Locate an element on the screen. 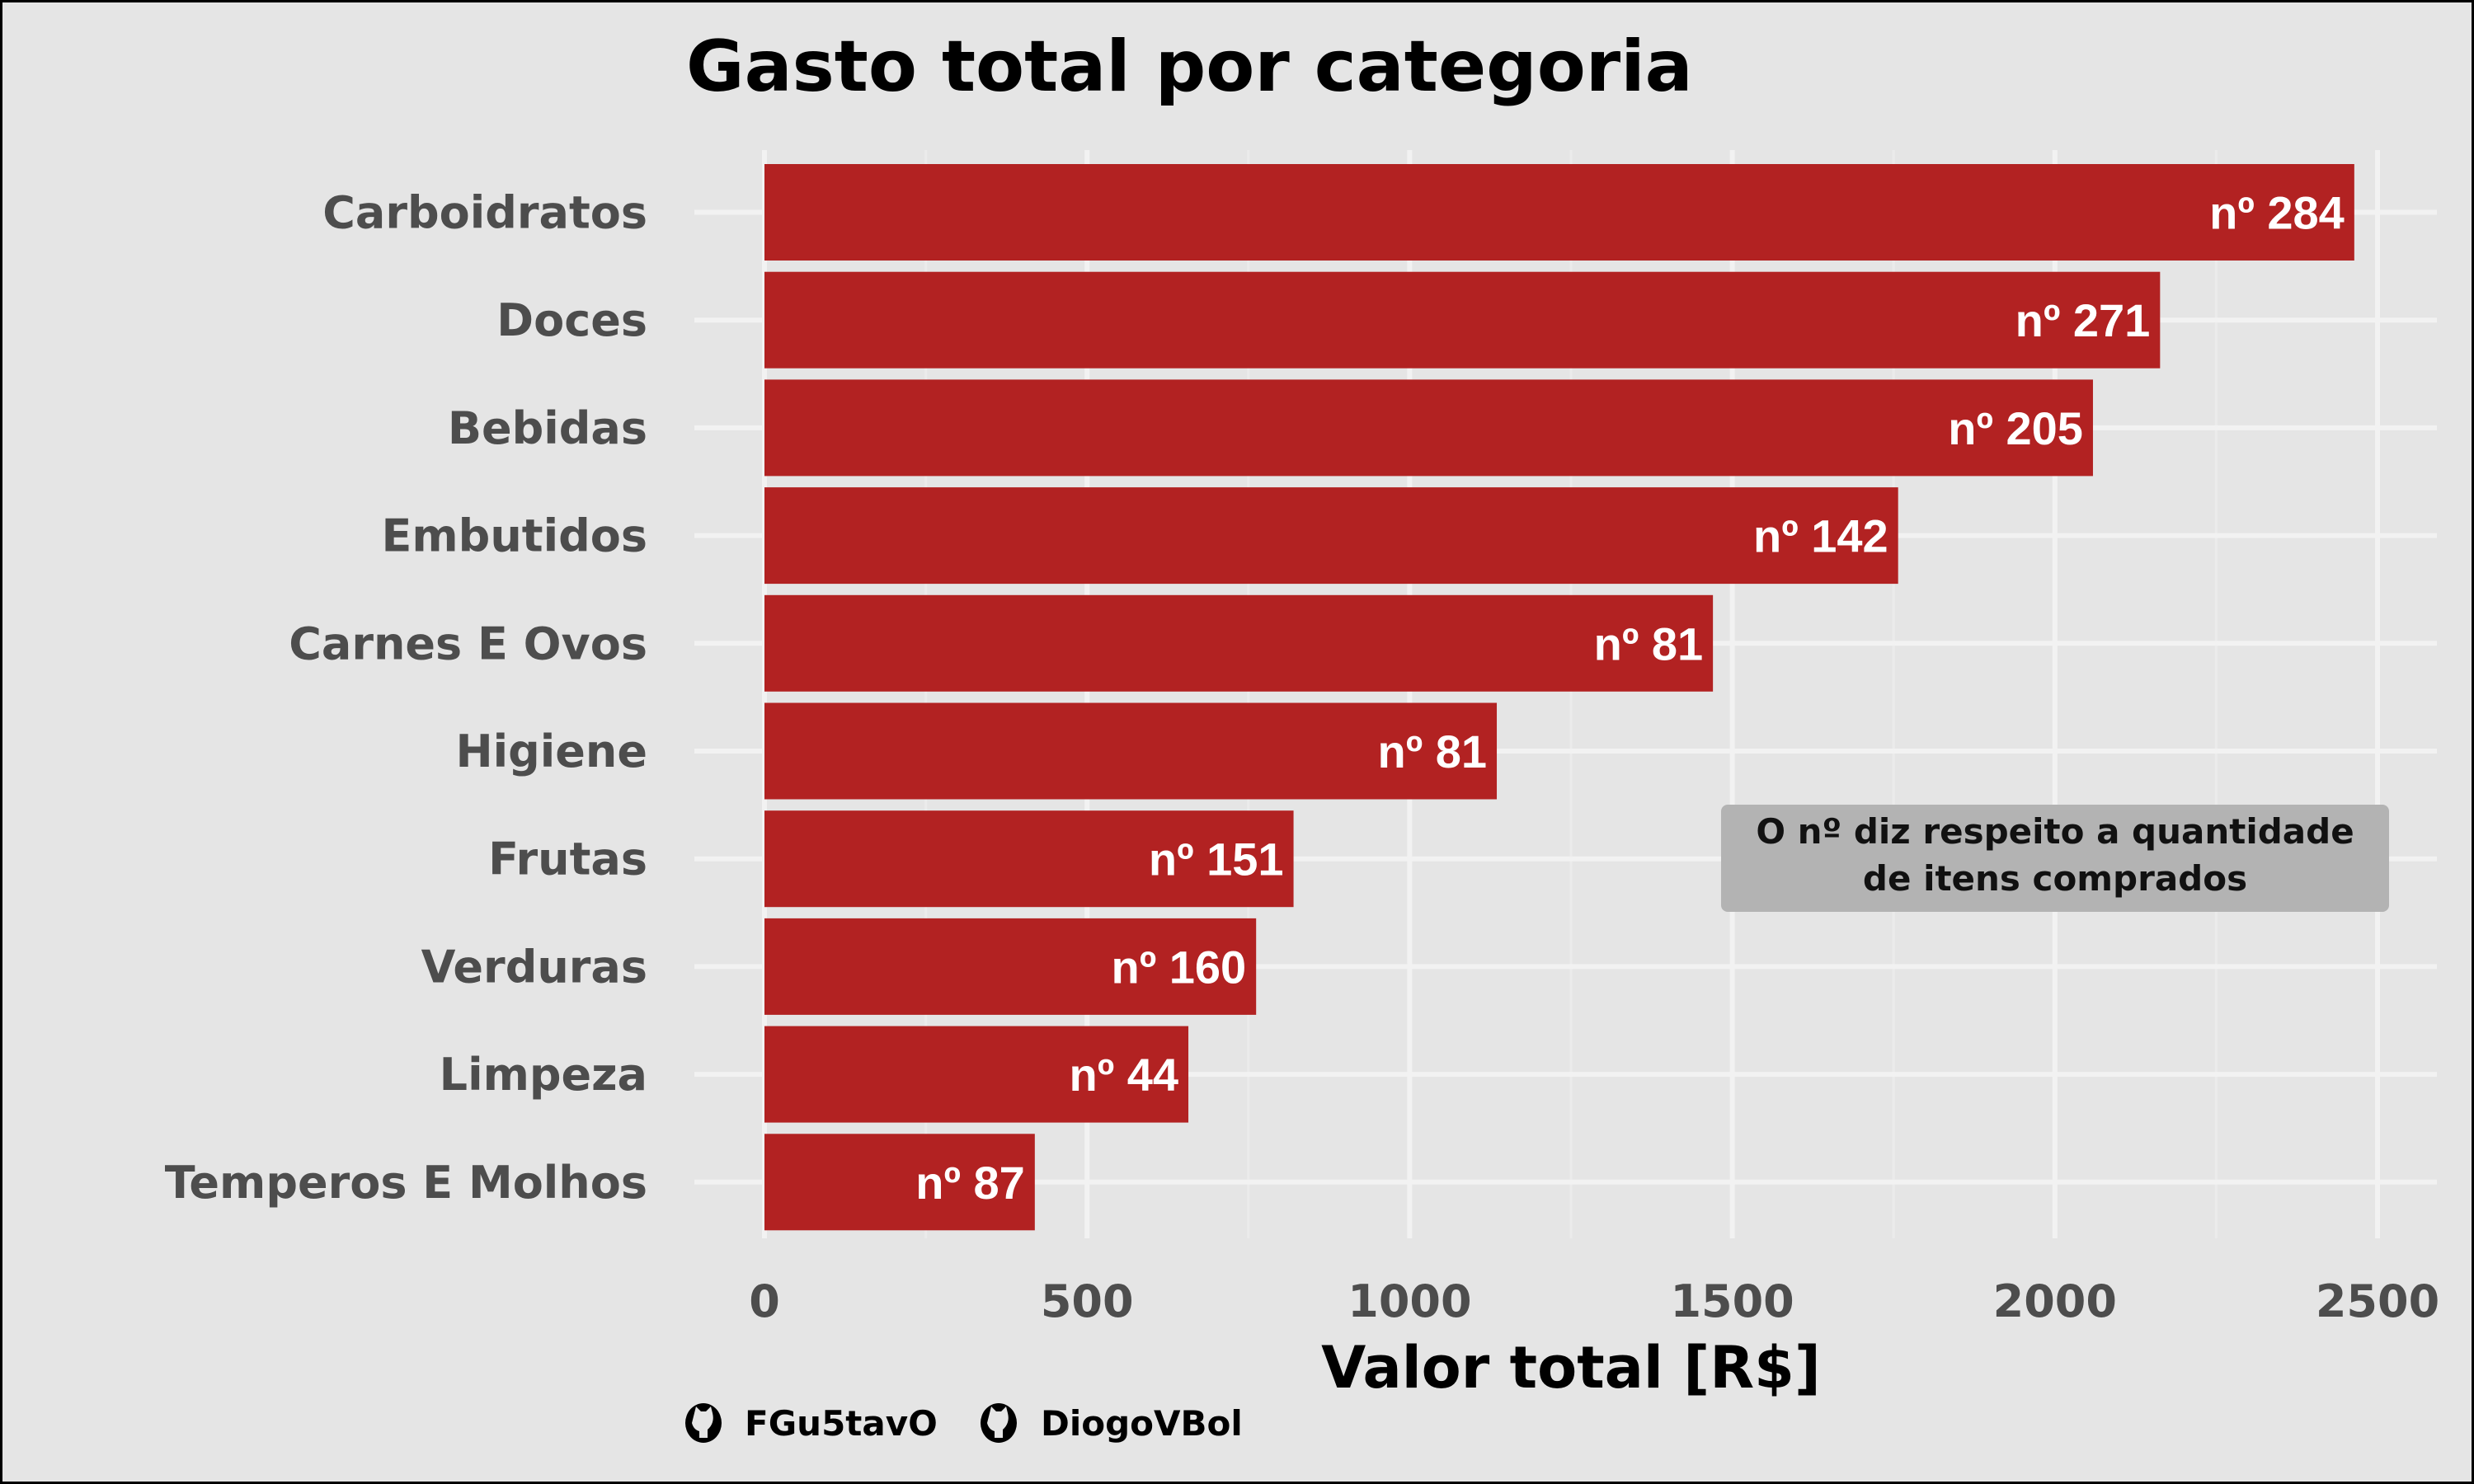 Image resolution: width=2474 pixels, height=1484 pixels. bar-data-label: nº 151 is located at coordinates (1216, 860).